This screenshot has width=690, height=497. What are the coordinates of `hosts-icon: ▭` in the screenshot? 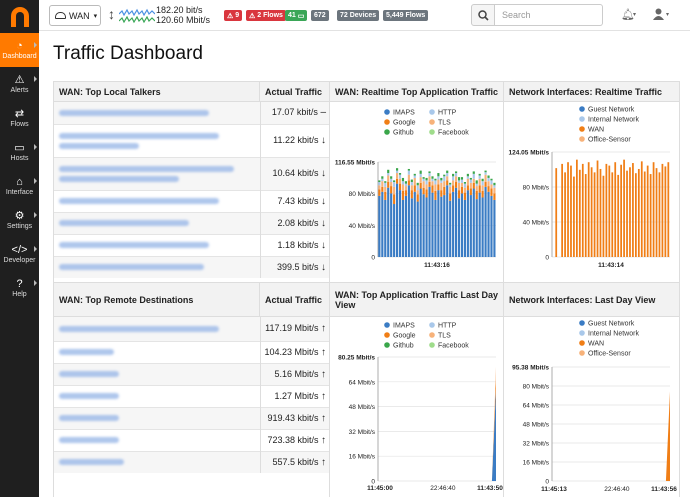 It's located at (19, 148).